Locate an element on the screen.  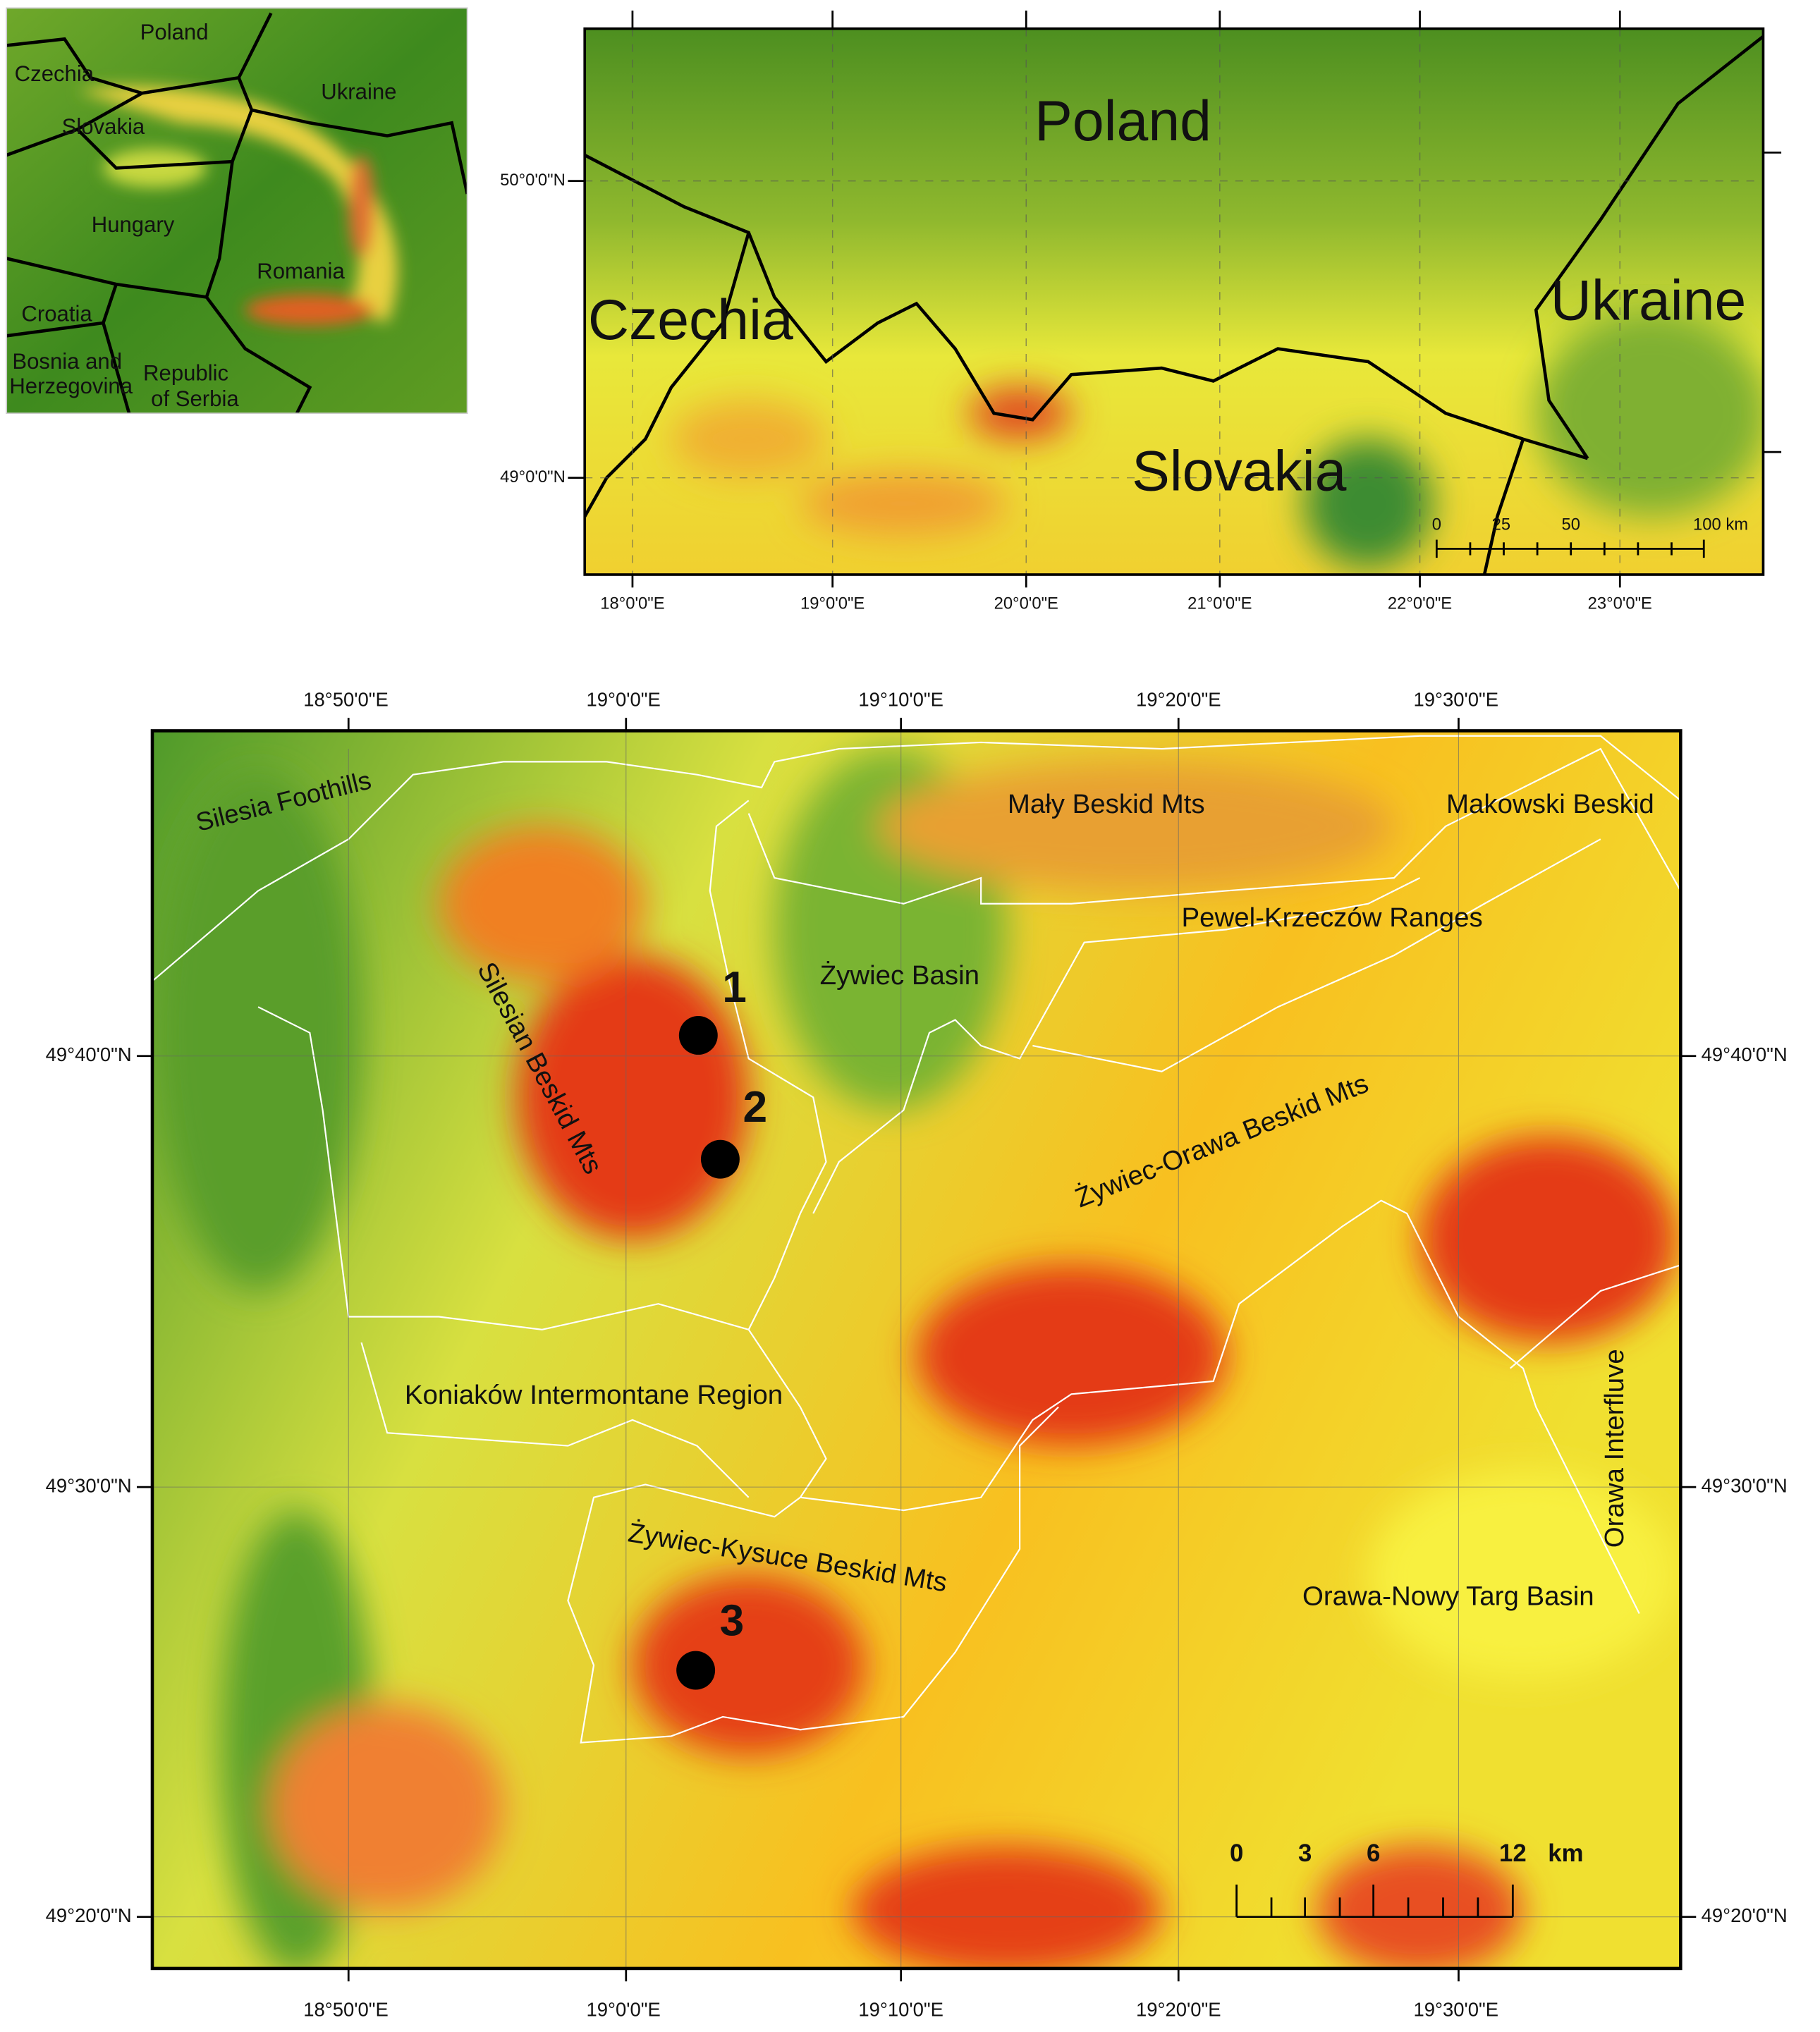
site-label: 2 is located at coordinates (756, 1107).